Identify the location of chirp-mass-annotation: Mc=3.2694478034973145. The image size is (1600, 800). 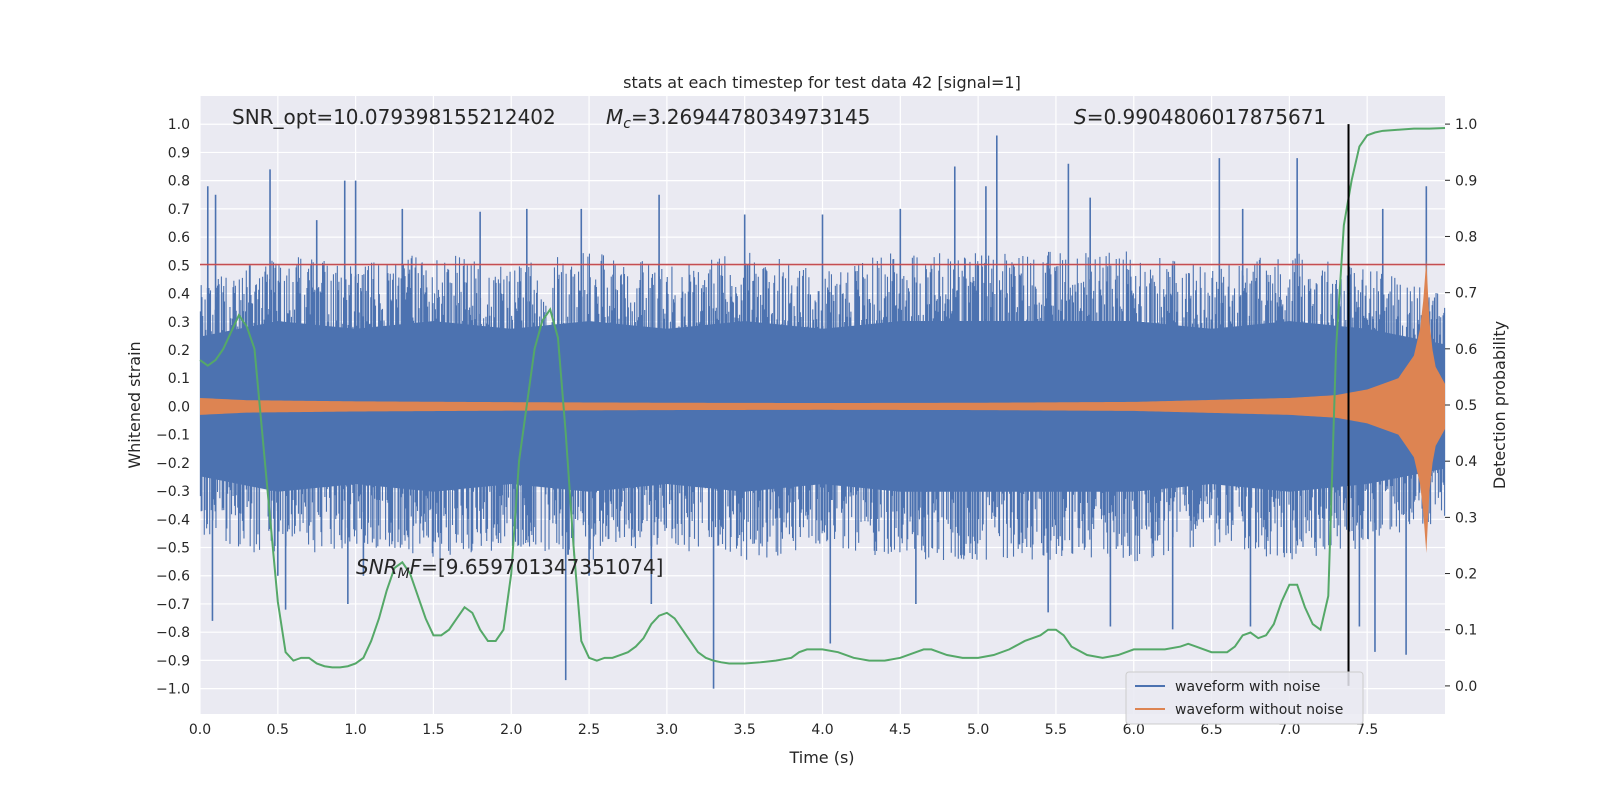
(738, 118).